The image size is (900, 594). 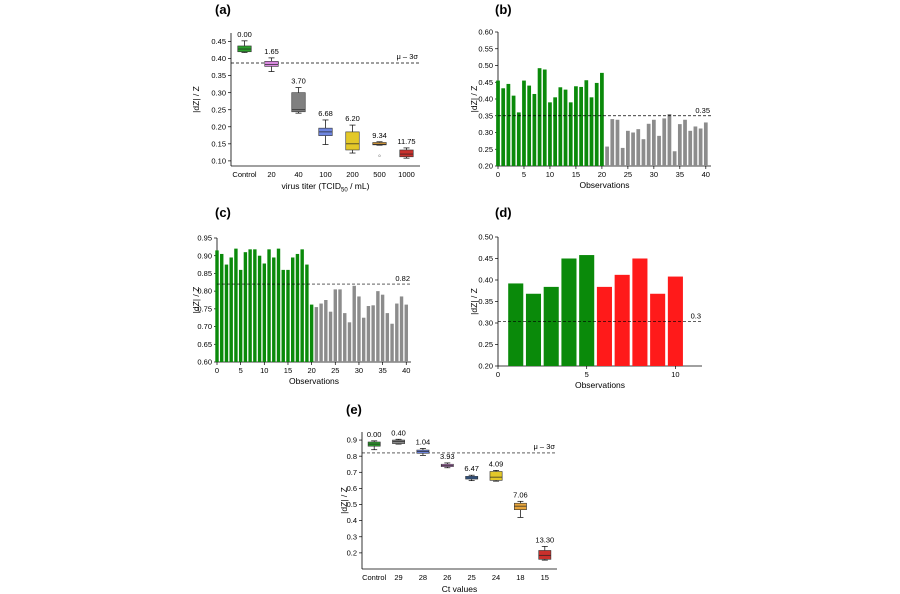 What do you see at coordinates (204, 326) in the screenshot?
I see `y-tick-label: 0.70` at bounding box center [204, 326].